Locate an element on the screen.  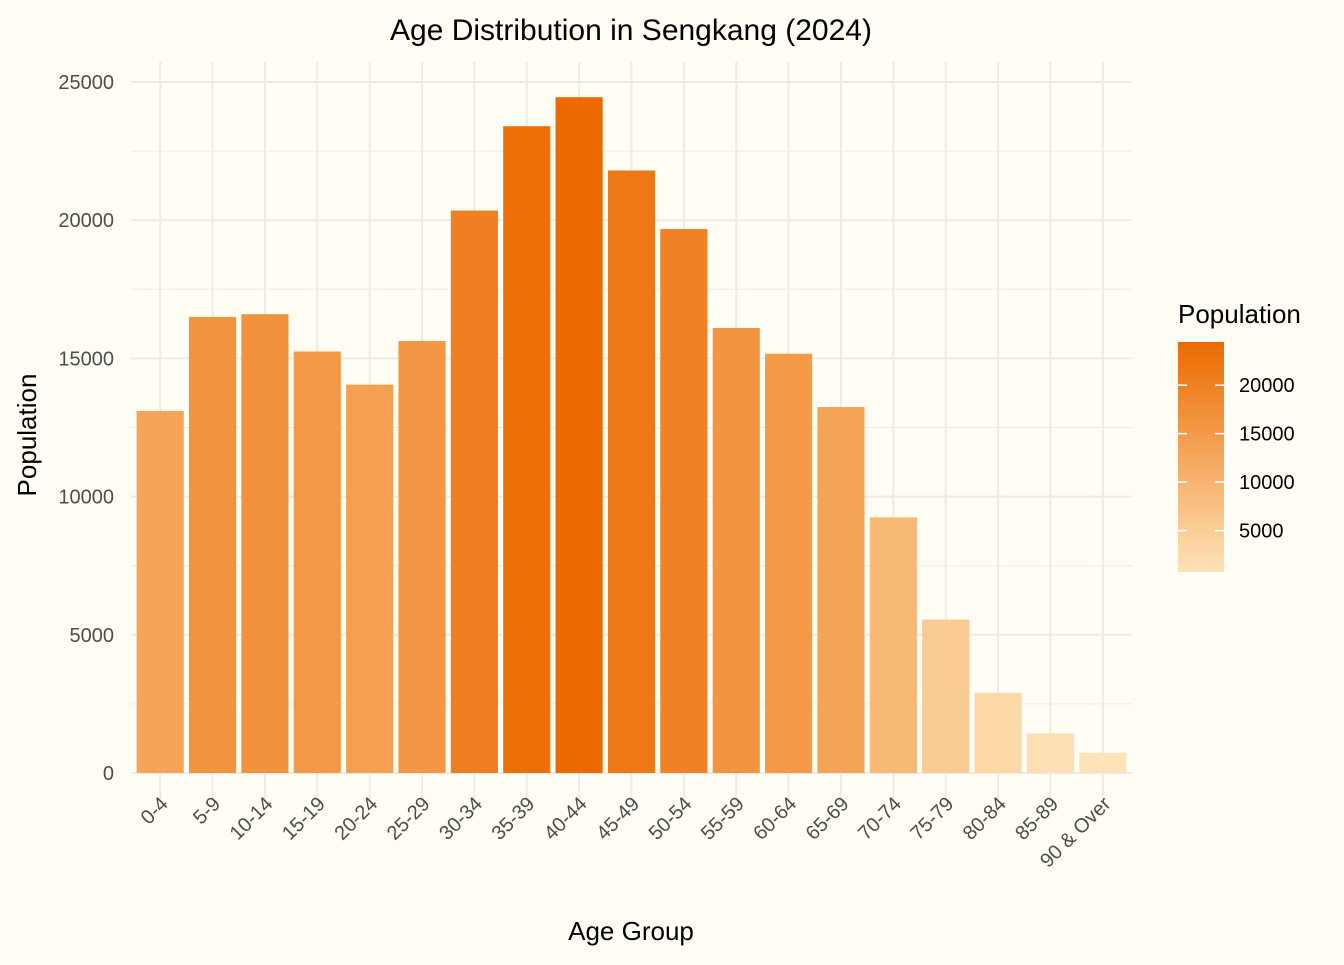
y-axis-ticks: 0 5000 10000 15000 20000 25000 is located at coordinates (86, 428).